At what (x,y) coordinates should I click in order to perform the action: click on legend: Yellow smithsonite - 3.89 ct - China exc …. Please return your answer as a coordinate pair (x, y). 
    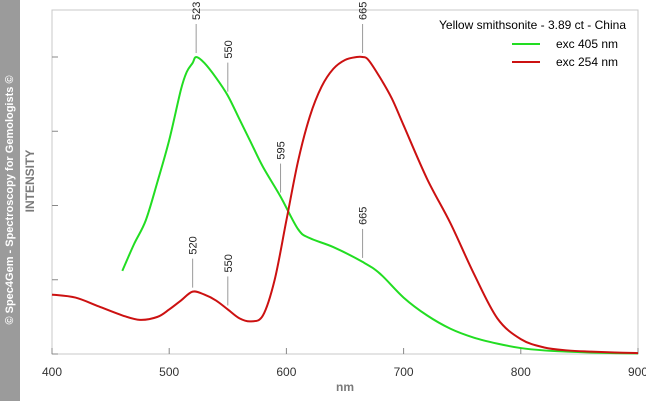
    Looking at the image, I should click on (532, 43).